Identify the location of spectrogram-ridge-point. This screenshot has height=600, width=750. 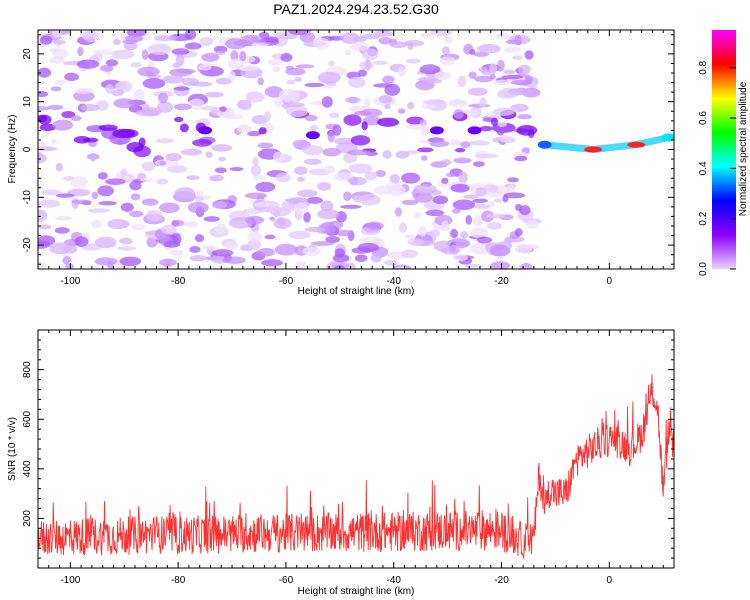
(436, 130).